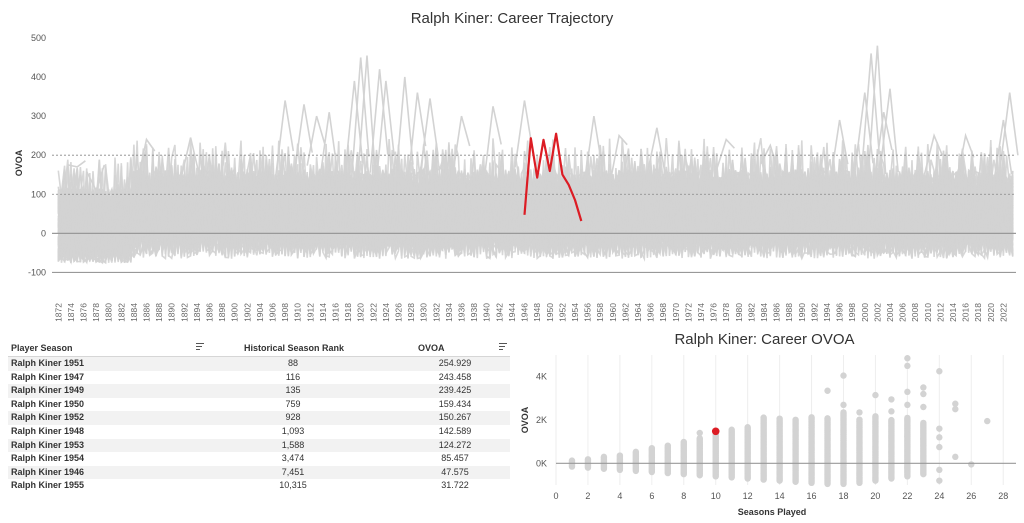 The height and width of the screenshot is (523, 1024). What do you see at coordinates (512, 312) in the screenshot?
I see `x-tick-label: 1944` at bounding box center [512, 312].